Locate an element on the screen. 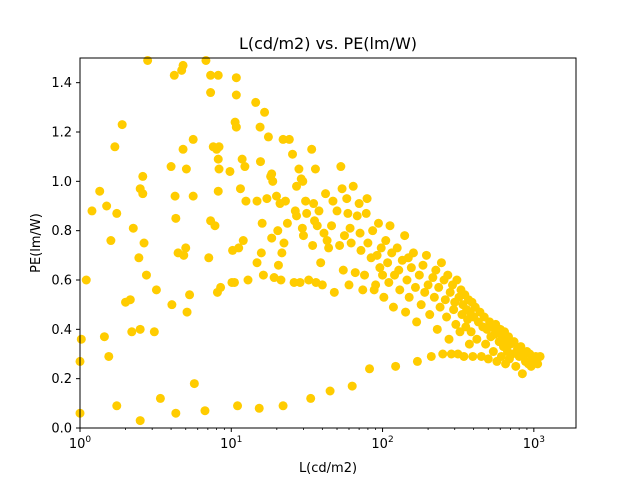 This screenshot has height=480, width=640. y-tick-label: 1.0 is located at coordinates (61, 182).